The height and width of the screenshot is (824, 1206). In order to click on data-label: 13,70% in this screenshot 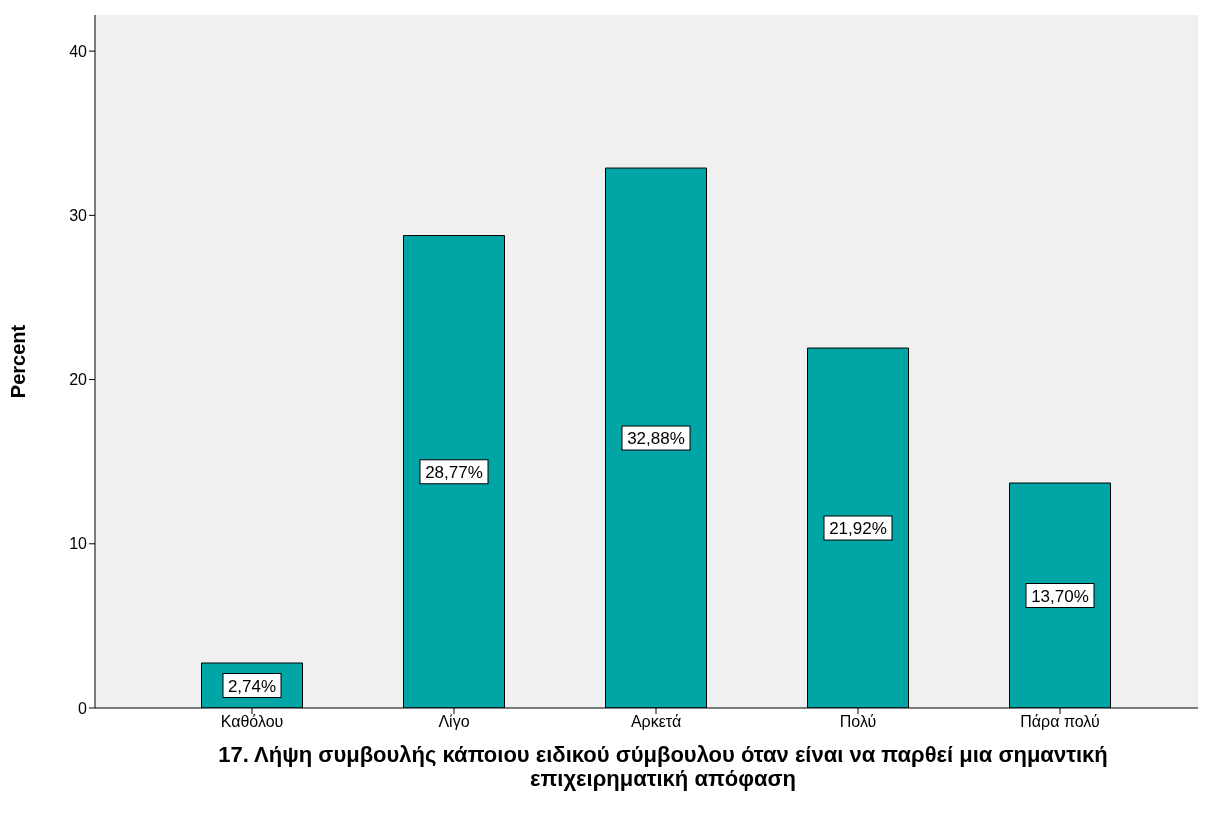, I will do `click(1060, 596)`.